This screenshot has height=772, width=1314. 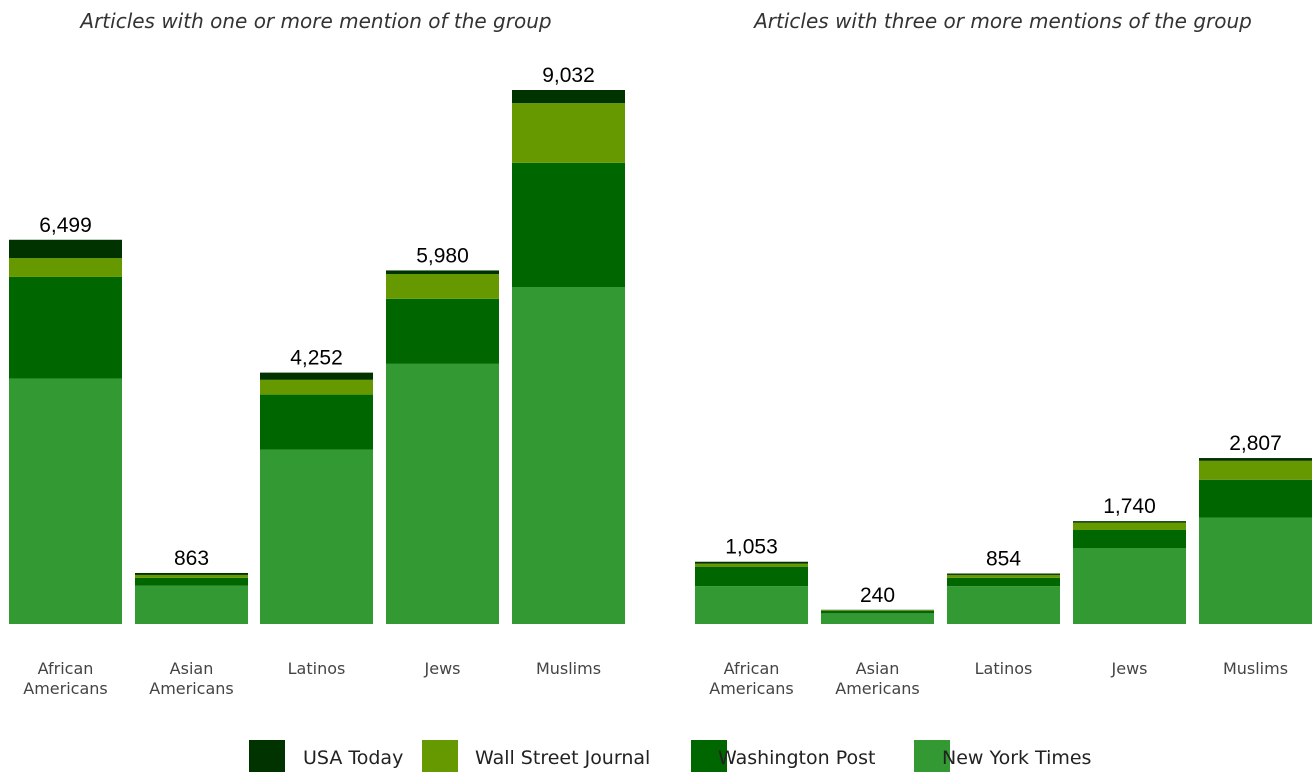 What do you see at coordinates (562, 758) in the screenshot?
I see `legend-label-wall-street-journal: Wall Street Journal` at bounding box center [562, 758].